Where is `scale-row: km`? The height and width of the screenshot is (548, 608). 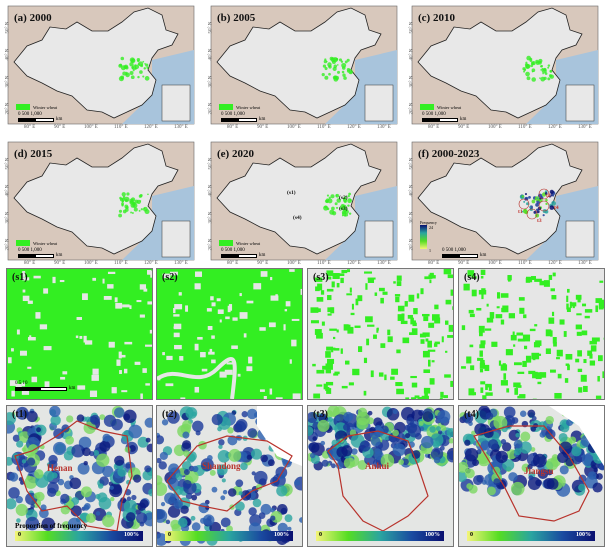
scale-row: km is located at coordinates (40, 255).